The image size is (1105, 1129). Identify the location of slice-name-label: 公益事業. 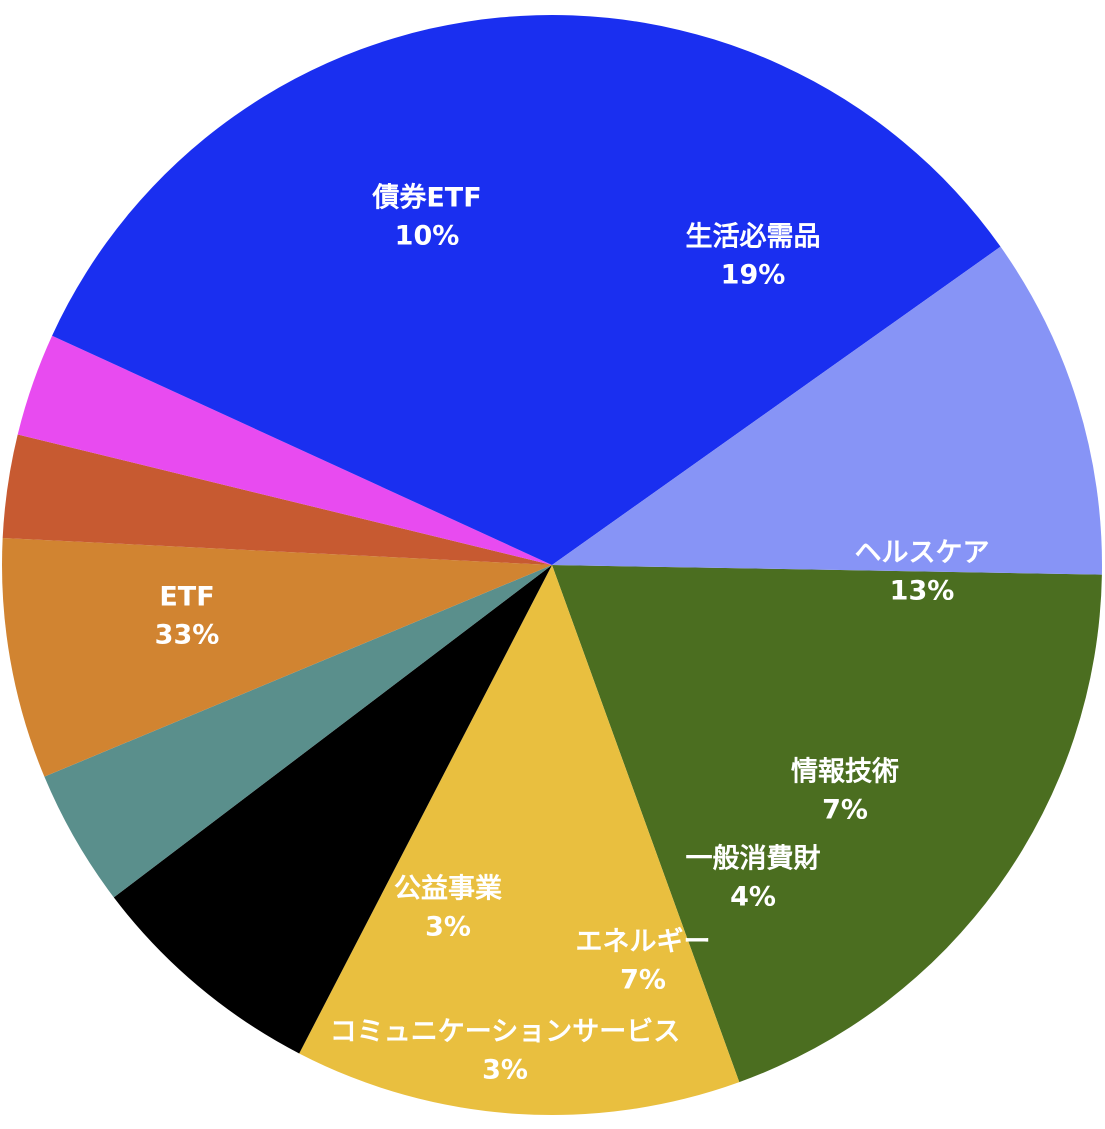
(448, 889).